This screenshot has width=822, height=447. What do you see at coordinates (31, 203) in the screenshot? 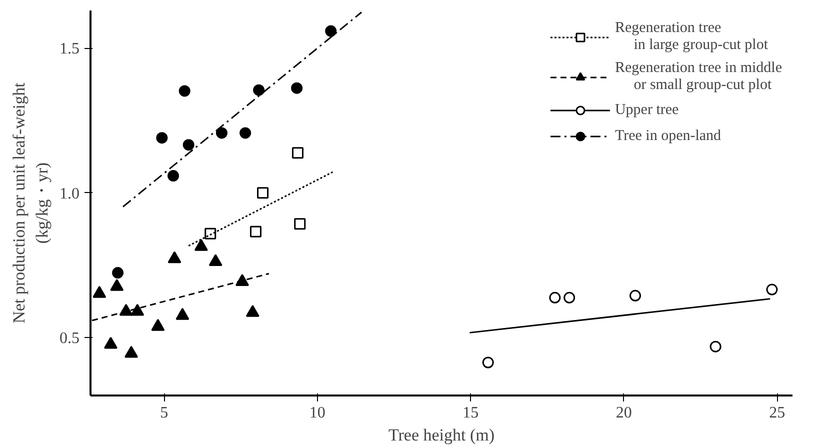
I see `y-axis-title: Net production per unit leaf-weight (kg/kg・yr)` at bounding box center [31, 203].